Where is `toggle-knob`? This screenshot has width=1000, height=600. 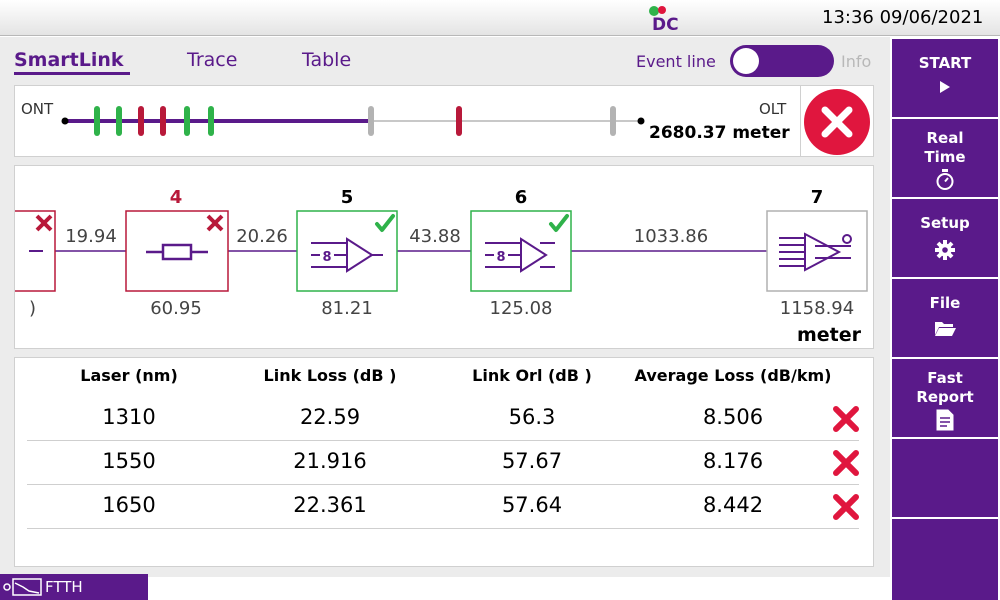
toggle-knob is located at coordinates (746, 61).